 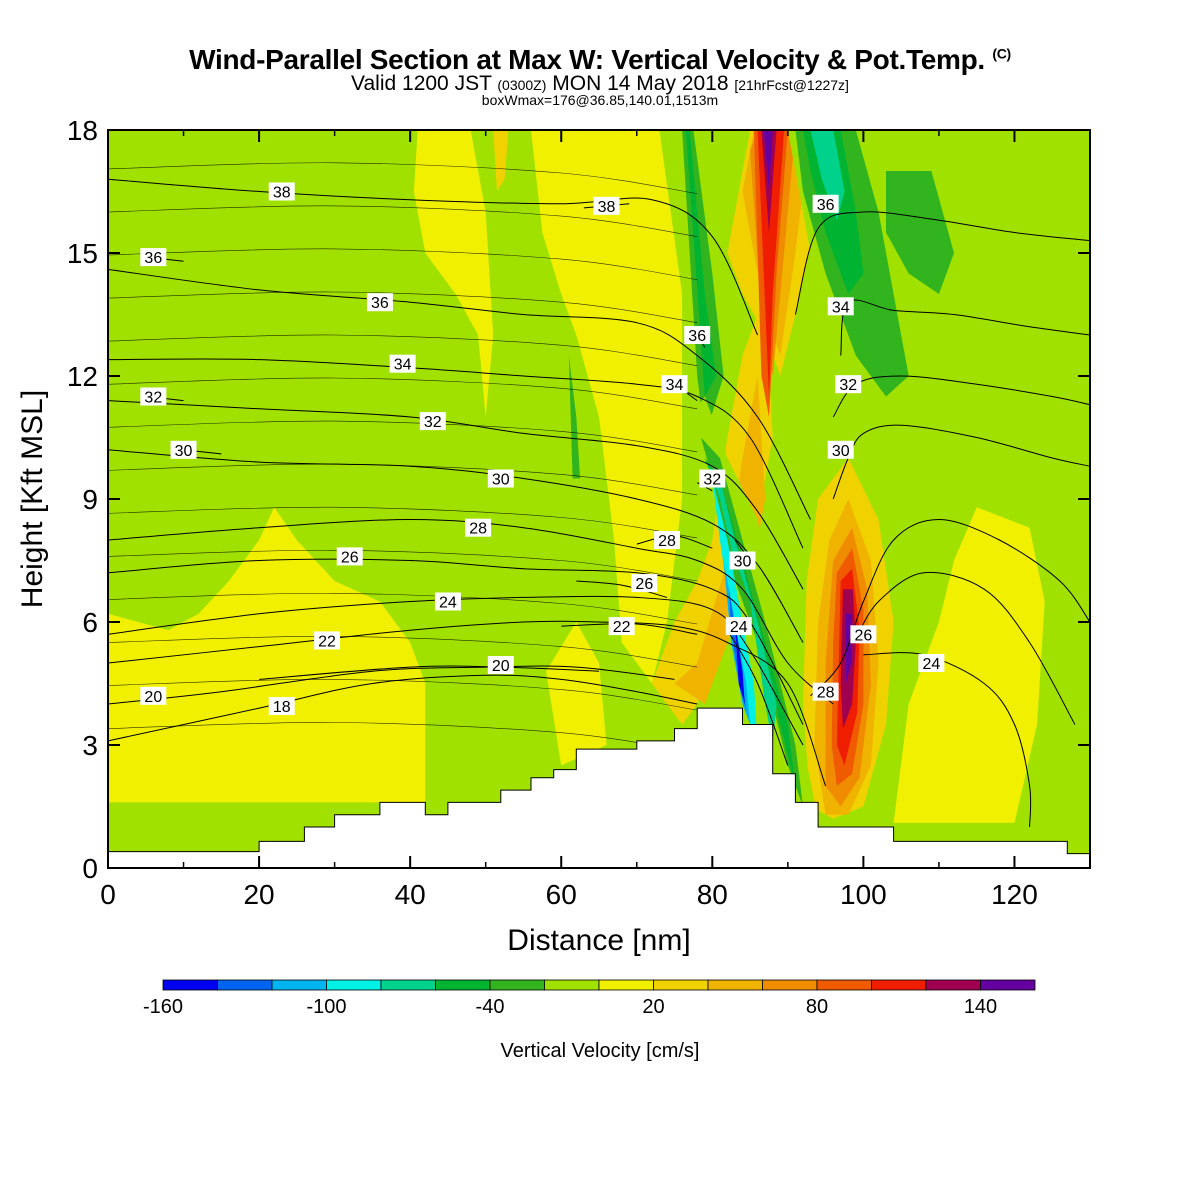 I want to click on y-tick-label: 15, so click(x=82, y=253).